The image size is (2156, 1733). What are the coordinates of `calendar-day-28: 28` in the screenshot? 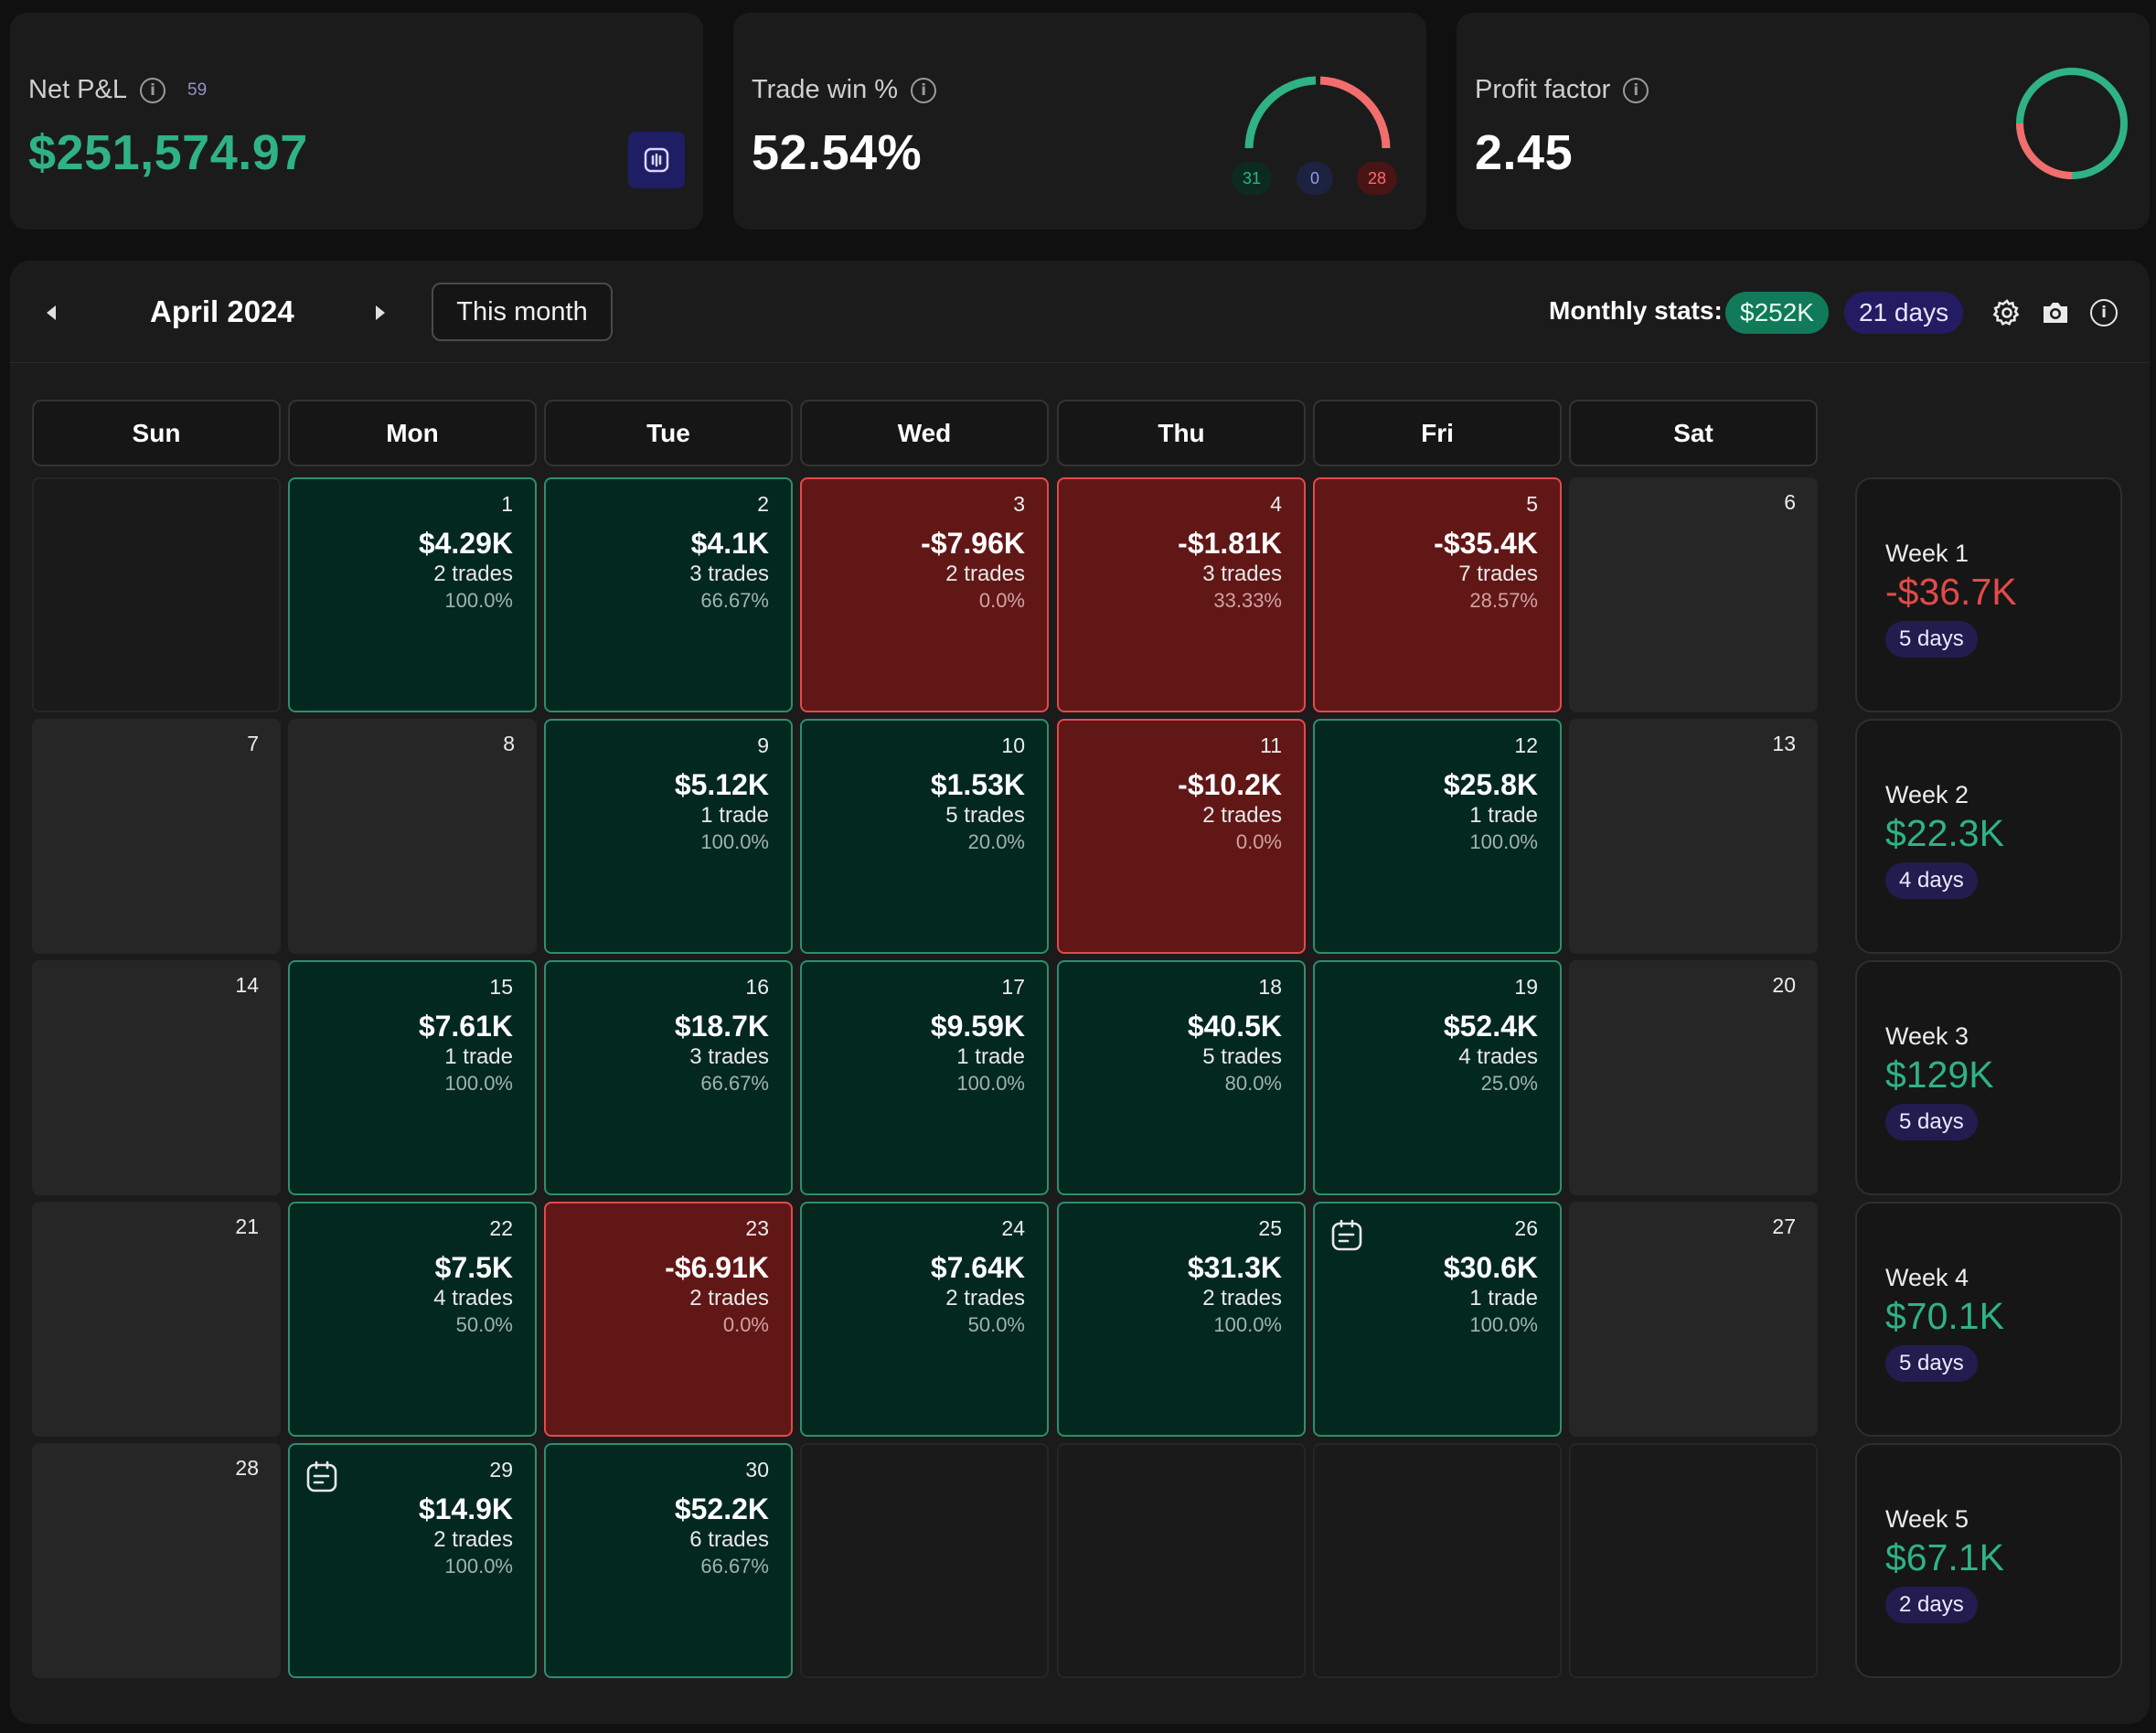 It's located at (156, 1560).